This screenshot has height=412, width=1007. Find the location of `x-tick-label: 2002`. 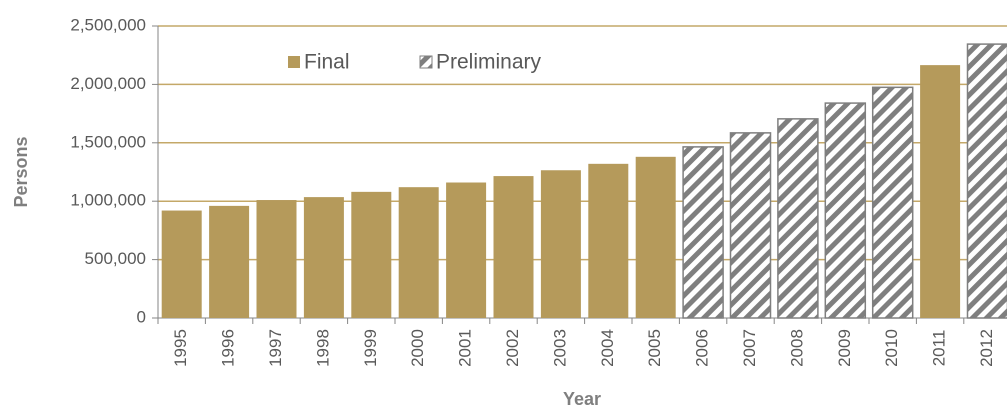

x-tick-label: 2002 is located at coordinates (512, 348).